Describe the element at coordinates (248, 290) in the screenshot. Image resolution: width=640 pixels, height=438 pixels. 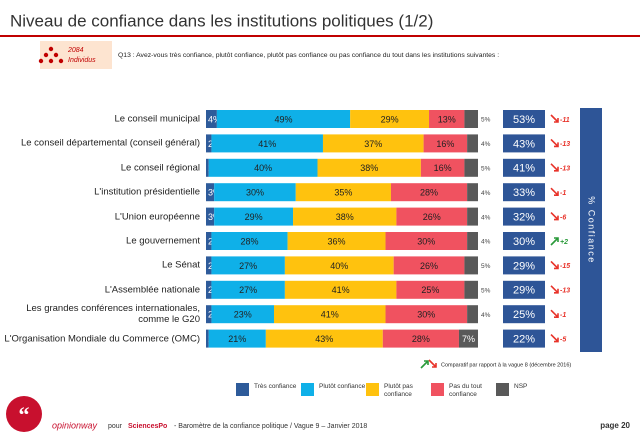
I see `value-label: 27%` at that location.